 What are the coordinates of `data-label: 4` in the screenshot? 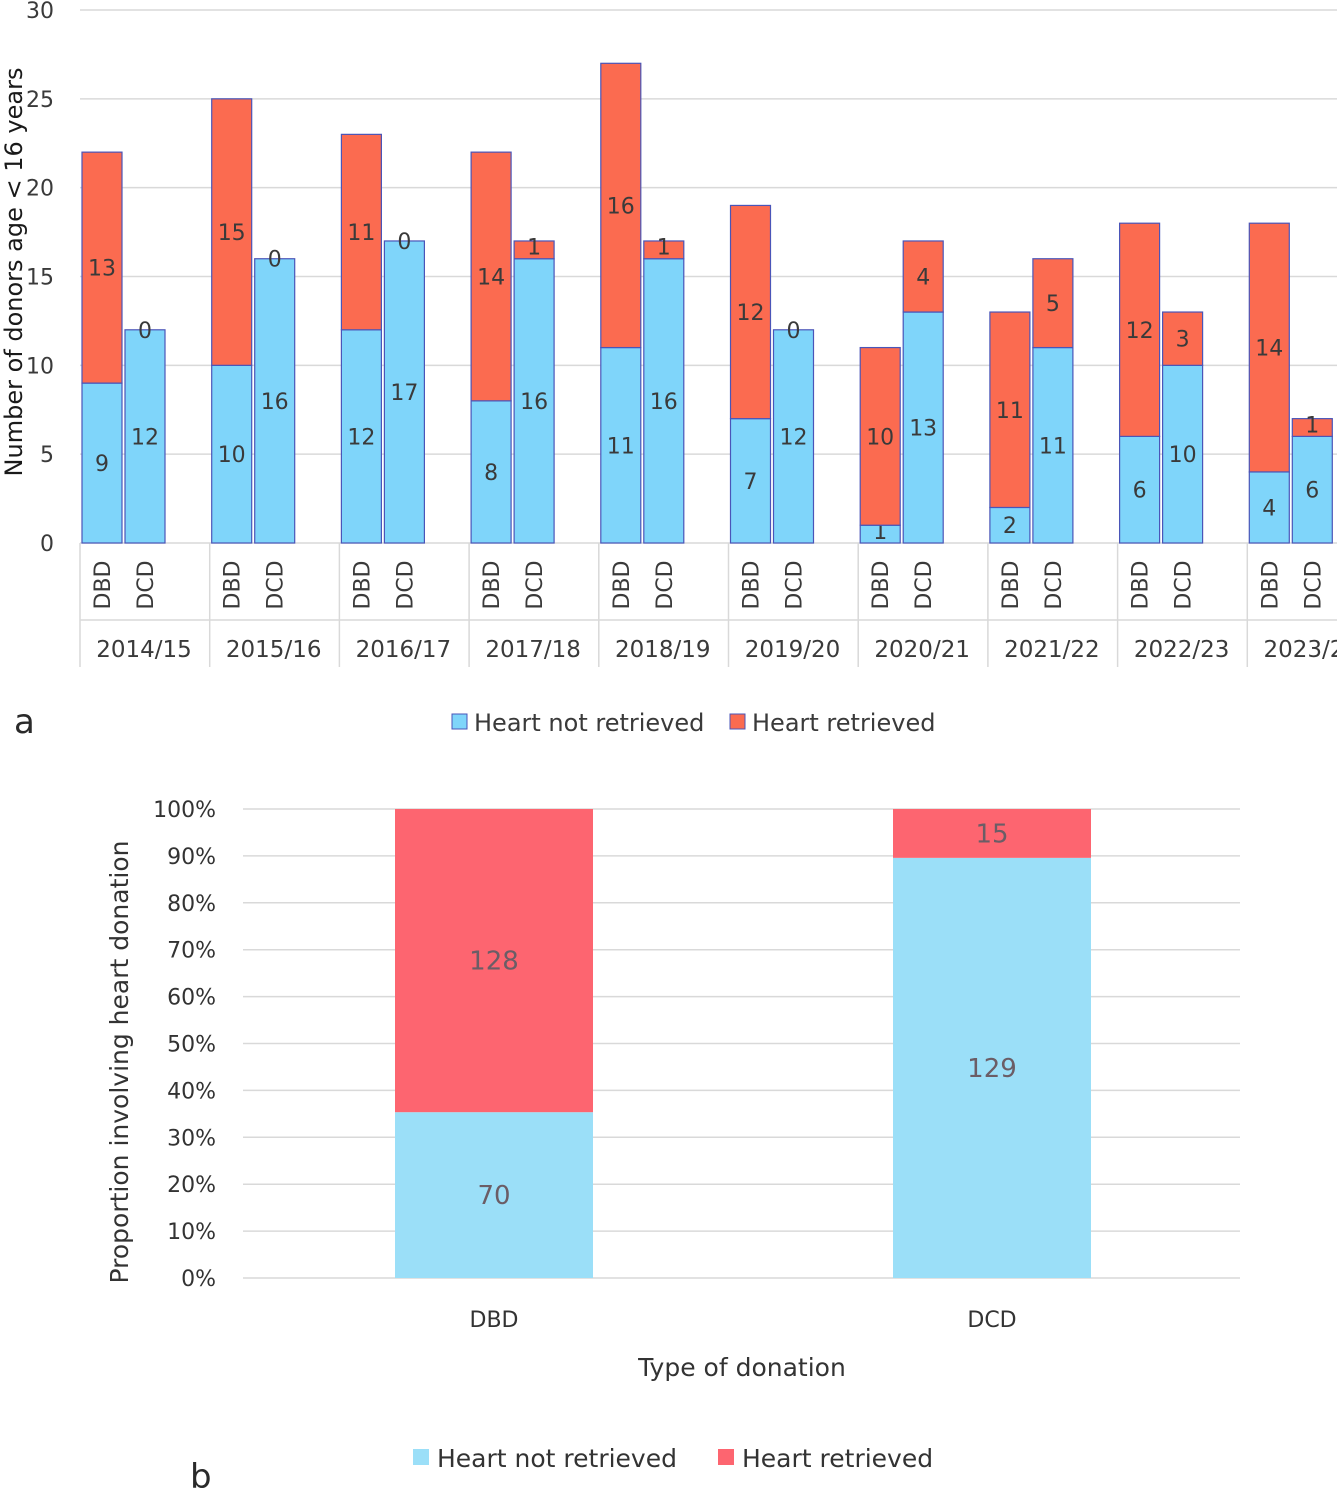 It's located at (1269, 508).